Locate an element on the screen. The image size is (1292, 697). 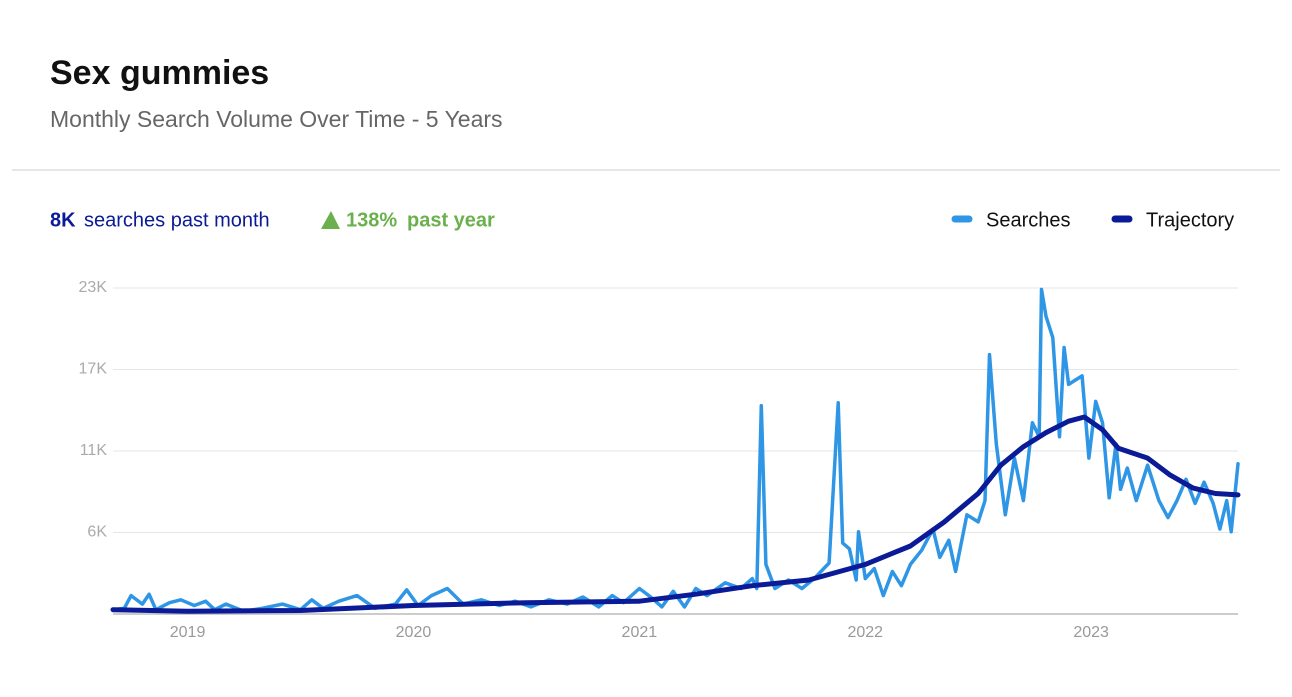
x-tick-label: 2020 is located at coordinates (414, 632).